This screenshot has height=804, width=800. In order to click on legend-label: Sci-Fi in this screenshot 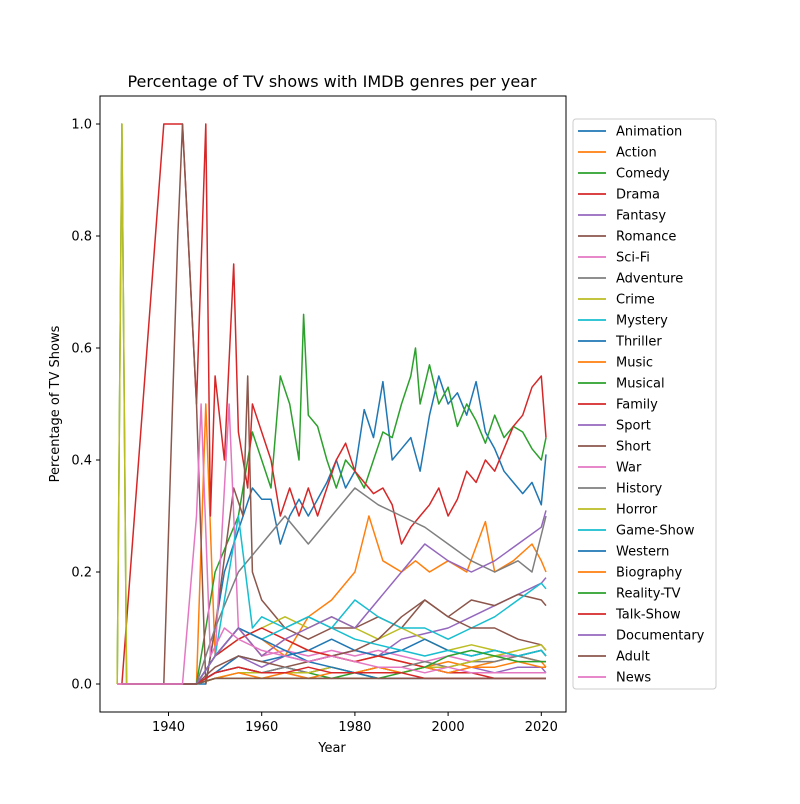, I will do `click(633, 258)`.